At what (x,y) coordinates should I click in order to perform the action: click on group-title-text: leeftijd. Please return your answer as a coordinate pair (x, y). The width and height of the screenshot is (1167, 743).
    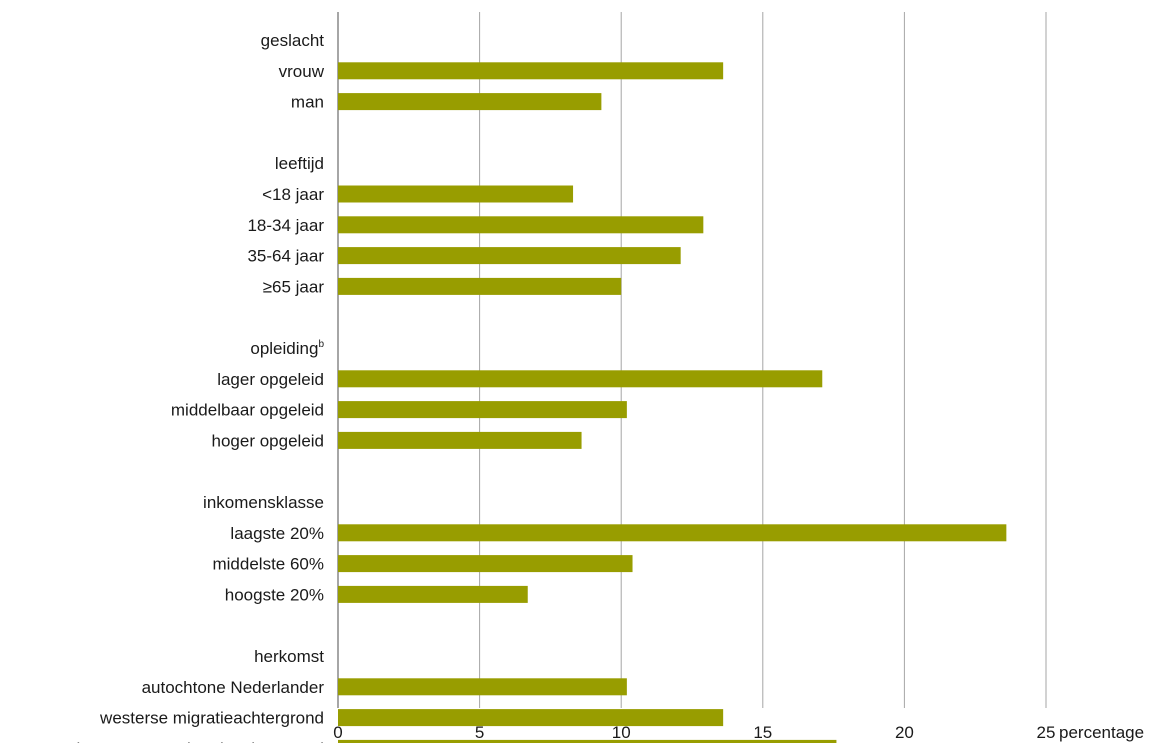
    Looking at the image, I should click on (299, 163).